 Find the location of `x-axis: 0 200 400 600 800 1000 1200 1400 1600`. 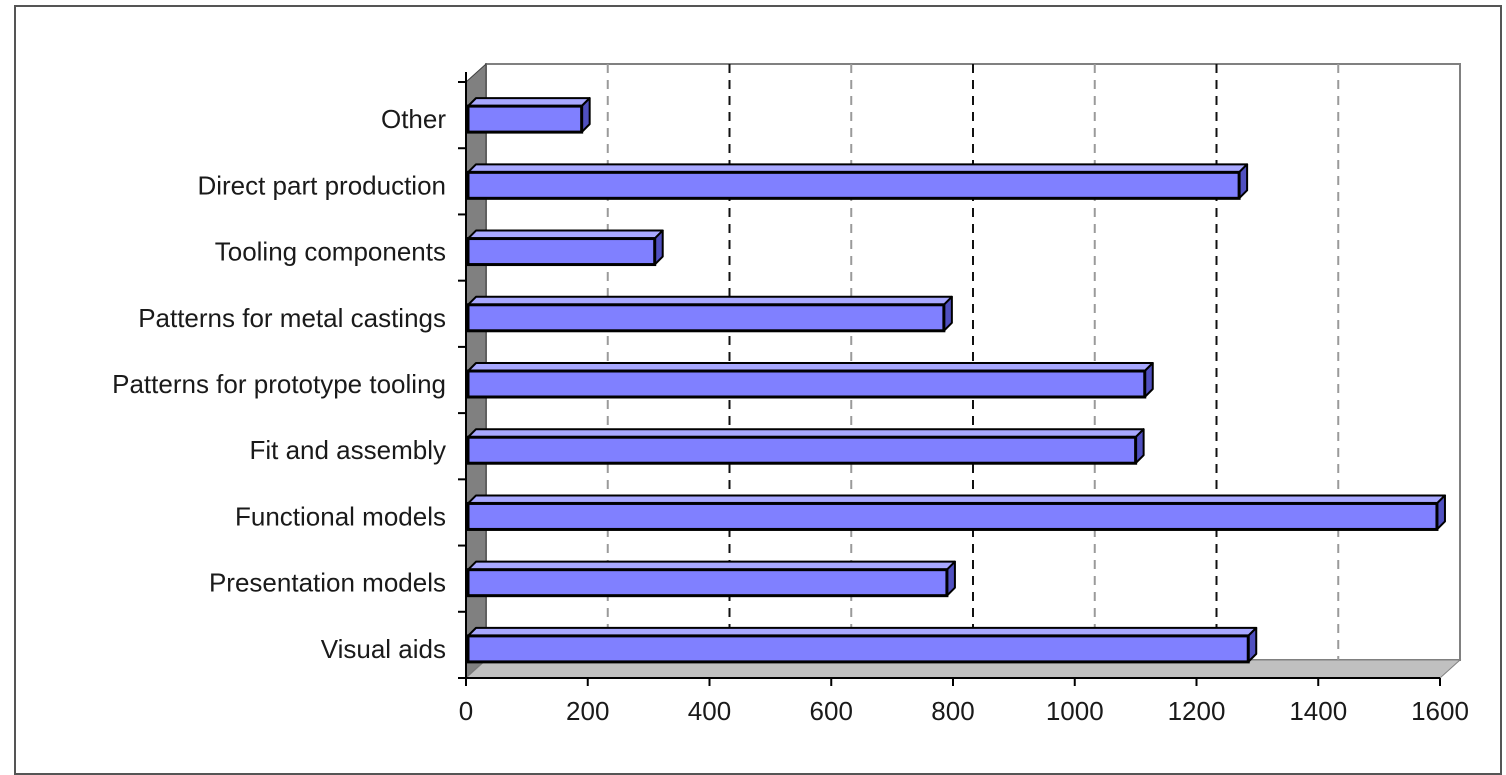

x-axis: 0 200 400 600 800 1000 1200 1400 1600 is located at coordinates (964, 701).